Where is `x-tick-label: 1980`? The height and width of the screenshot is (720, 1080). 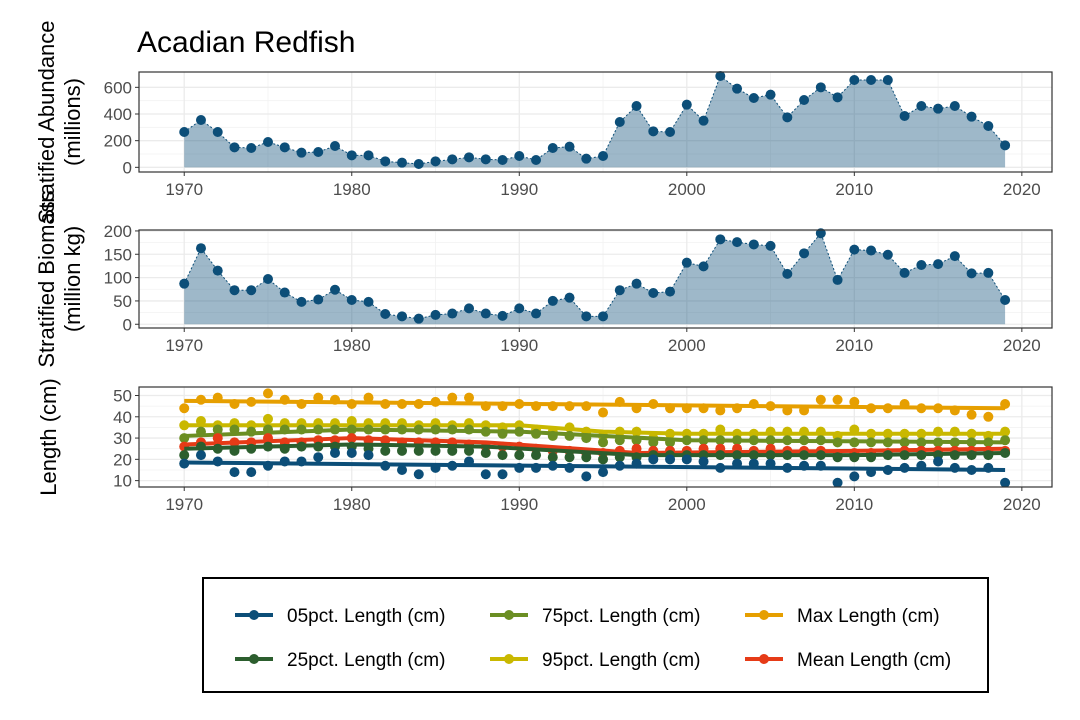
x-tick-label: 1980 is located at coordinates (352, 345).